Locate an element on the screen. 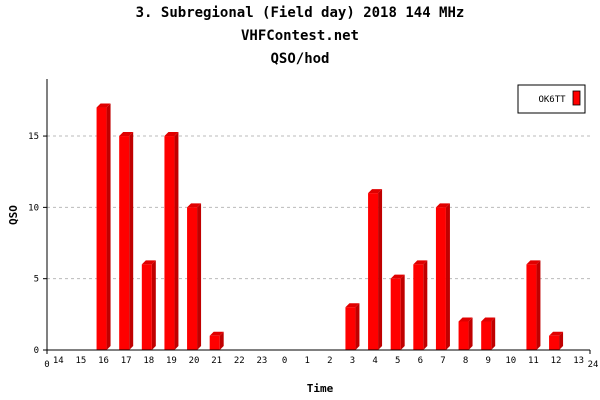 Image resolution: width=600 pixels, height=400 pixels. x-tick-label: 3 is located at coordinates (352, 361).